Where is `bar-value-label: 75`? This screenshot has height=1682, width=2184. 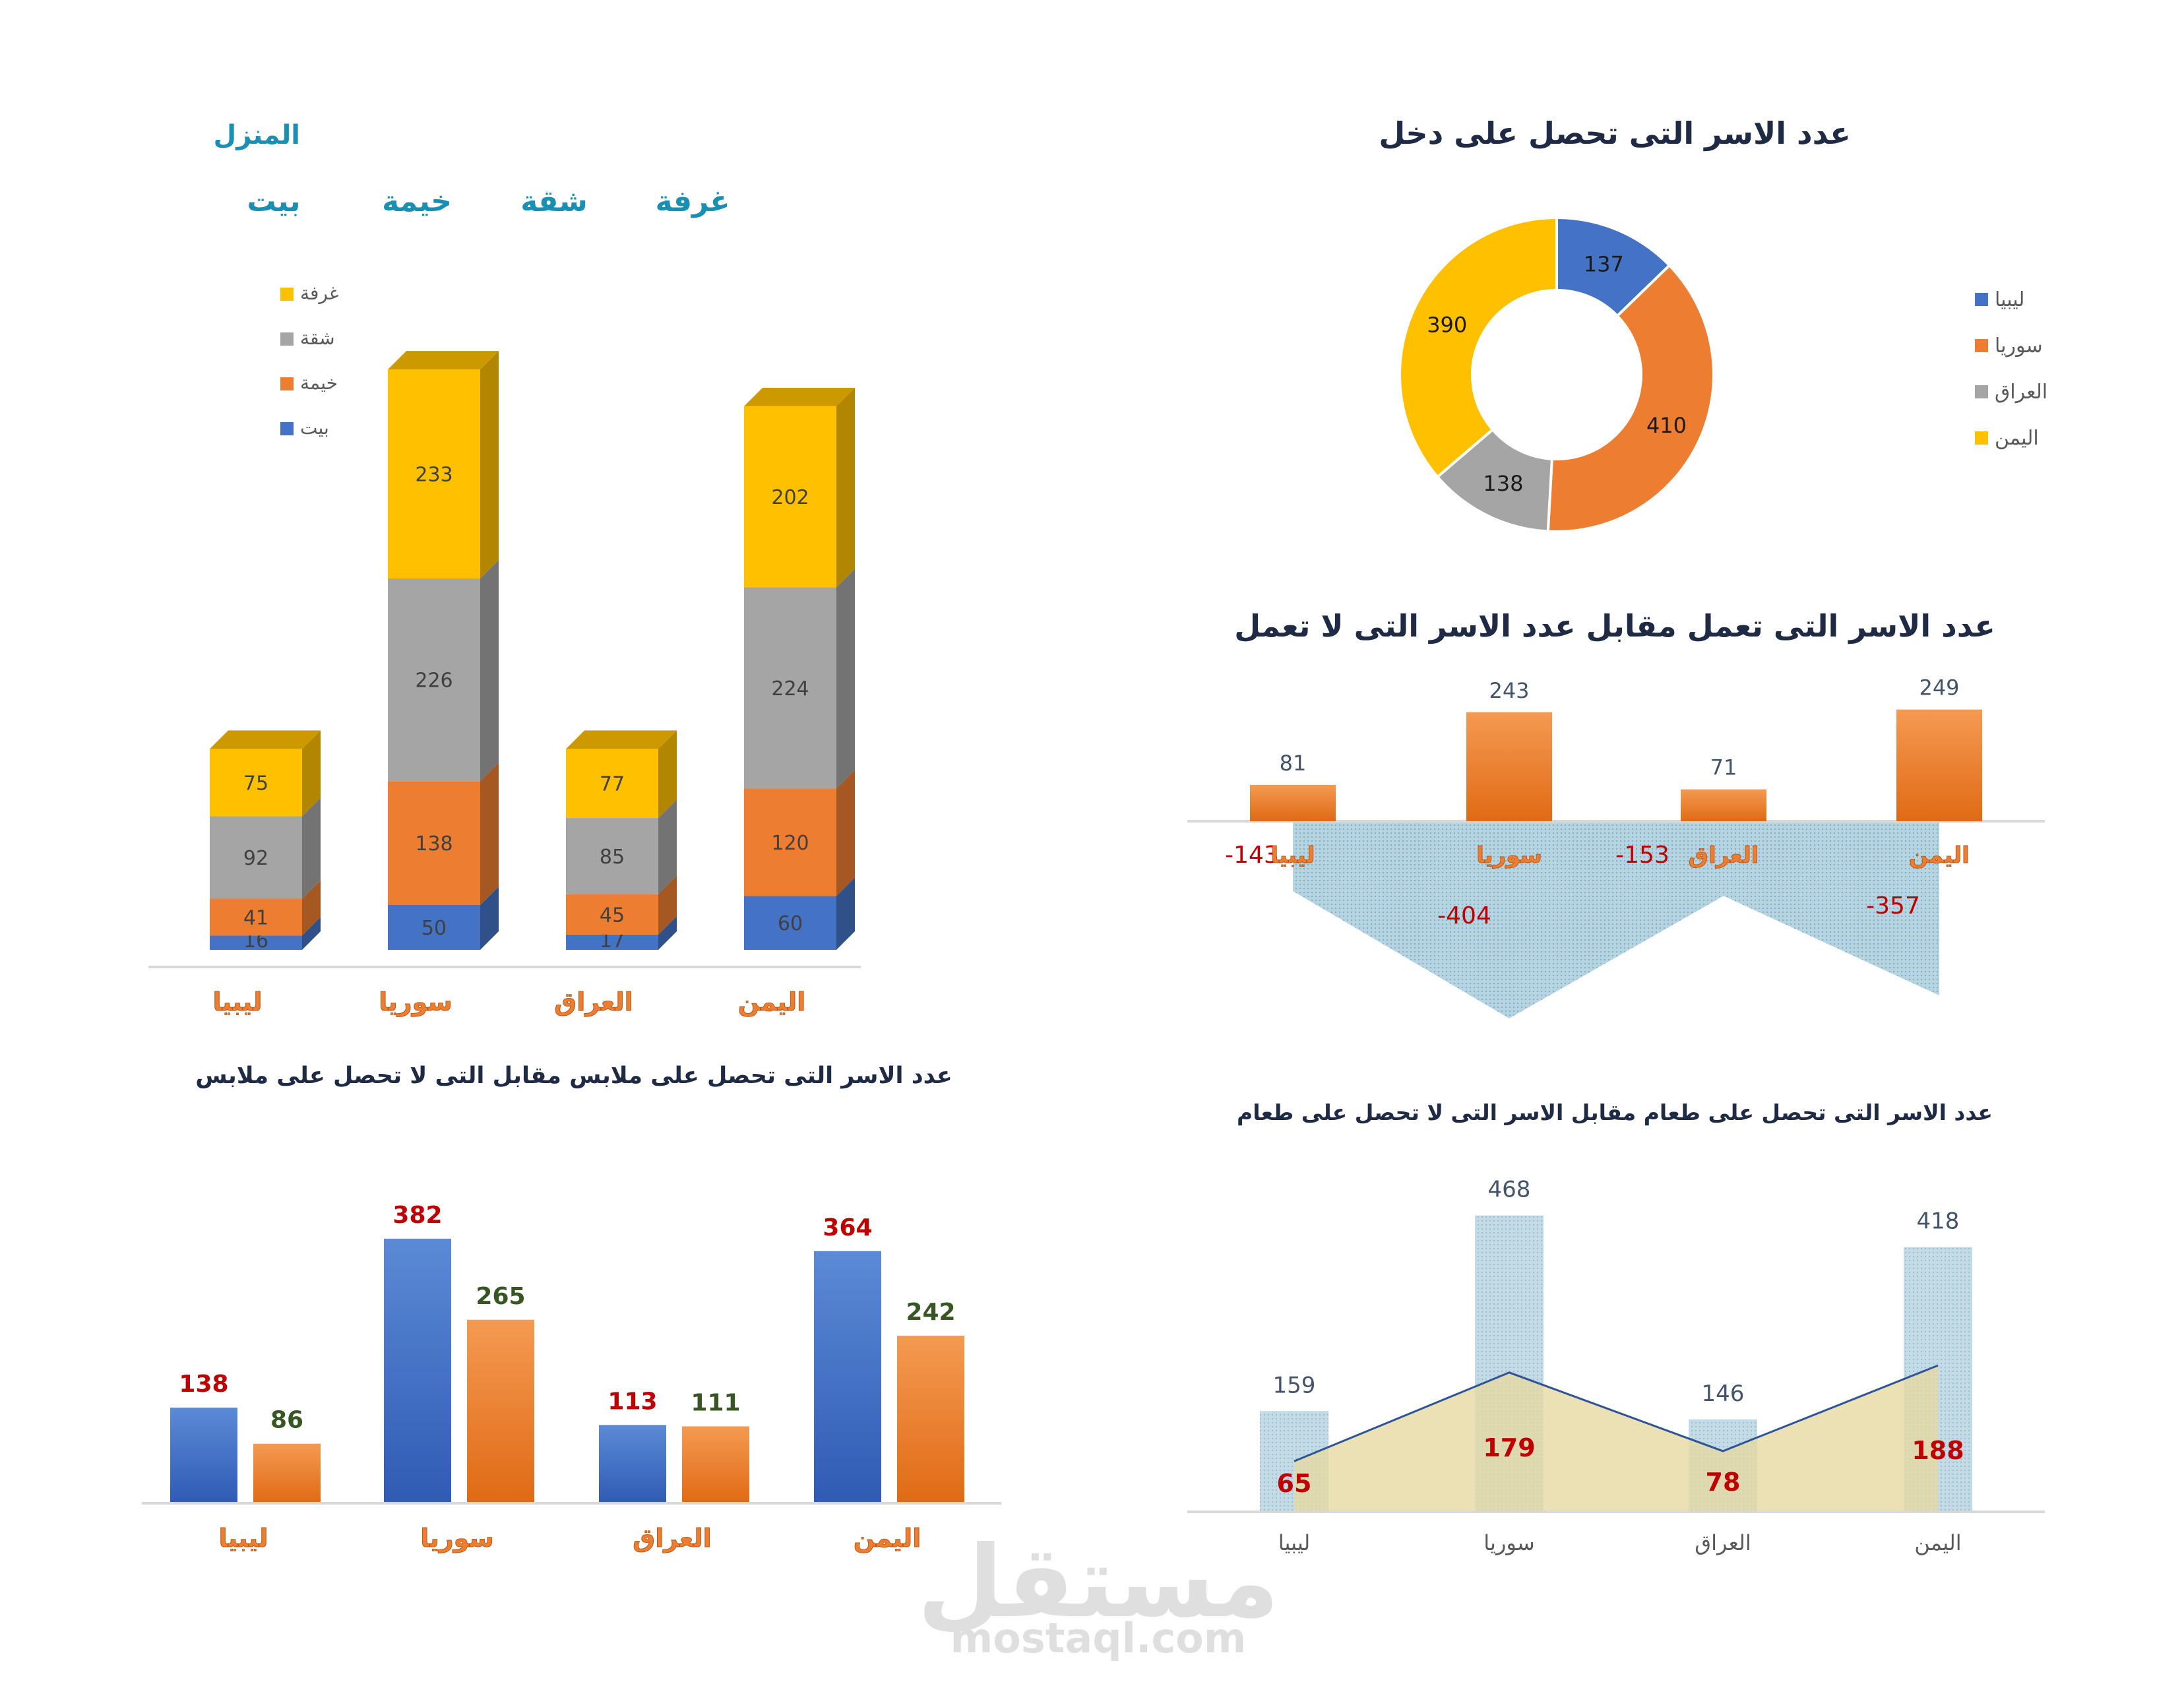
bar-value-label: 75 is located at coordinates (255, 784).